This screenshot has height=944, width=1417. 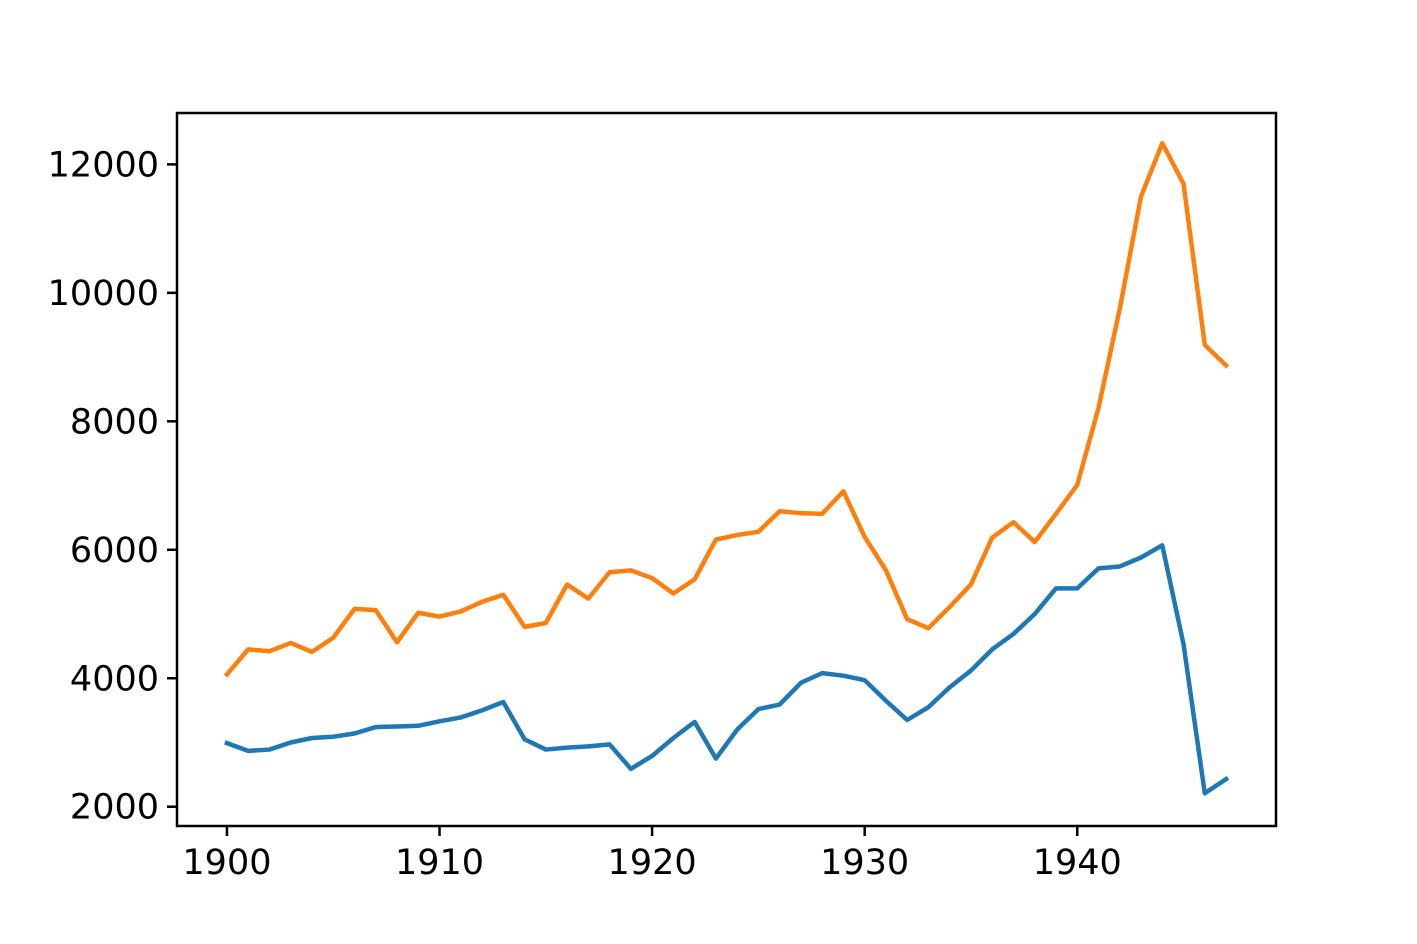 What do you see at coordinates (114, 808) in the screenshot?
I see `y-tick-label: 2000` at bounding box center [114, 808].